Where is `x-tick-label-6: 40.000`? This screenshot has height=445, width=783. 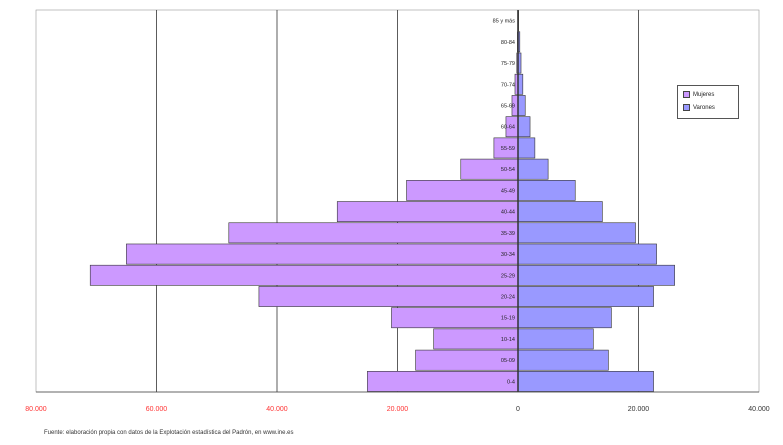 x-tick-label-6: 40.000 is located at coordinates (759, 409).